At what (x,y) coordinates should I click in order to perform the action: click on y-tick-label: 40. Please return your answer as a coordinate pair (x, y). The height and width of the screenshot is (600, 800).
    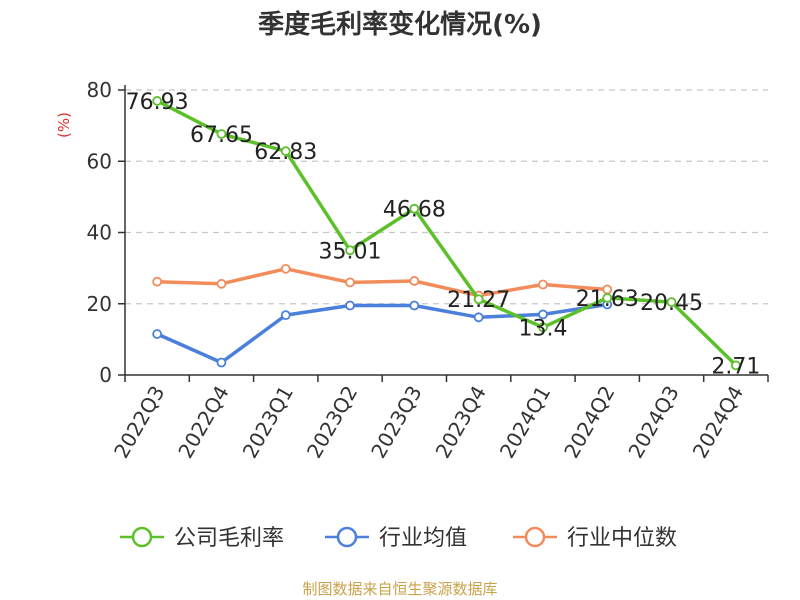
    Looking at the image, I should click on (99, 233).